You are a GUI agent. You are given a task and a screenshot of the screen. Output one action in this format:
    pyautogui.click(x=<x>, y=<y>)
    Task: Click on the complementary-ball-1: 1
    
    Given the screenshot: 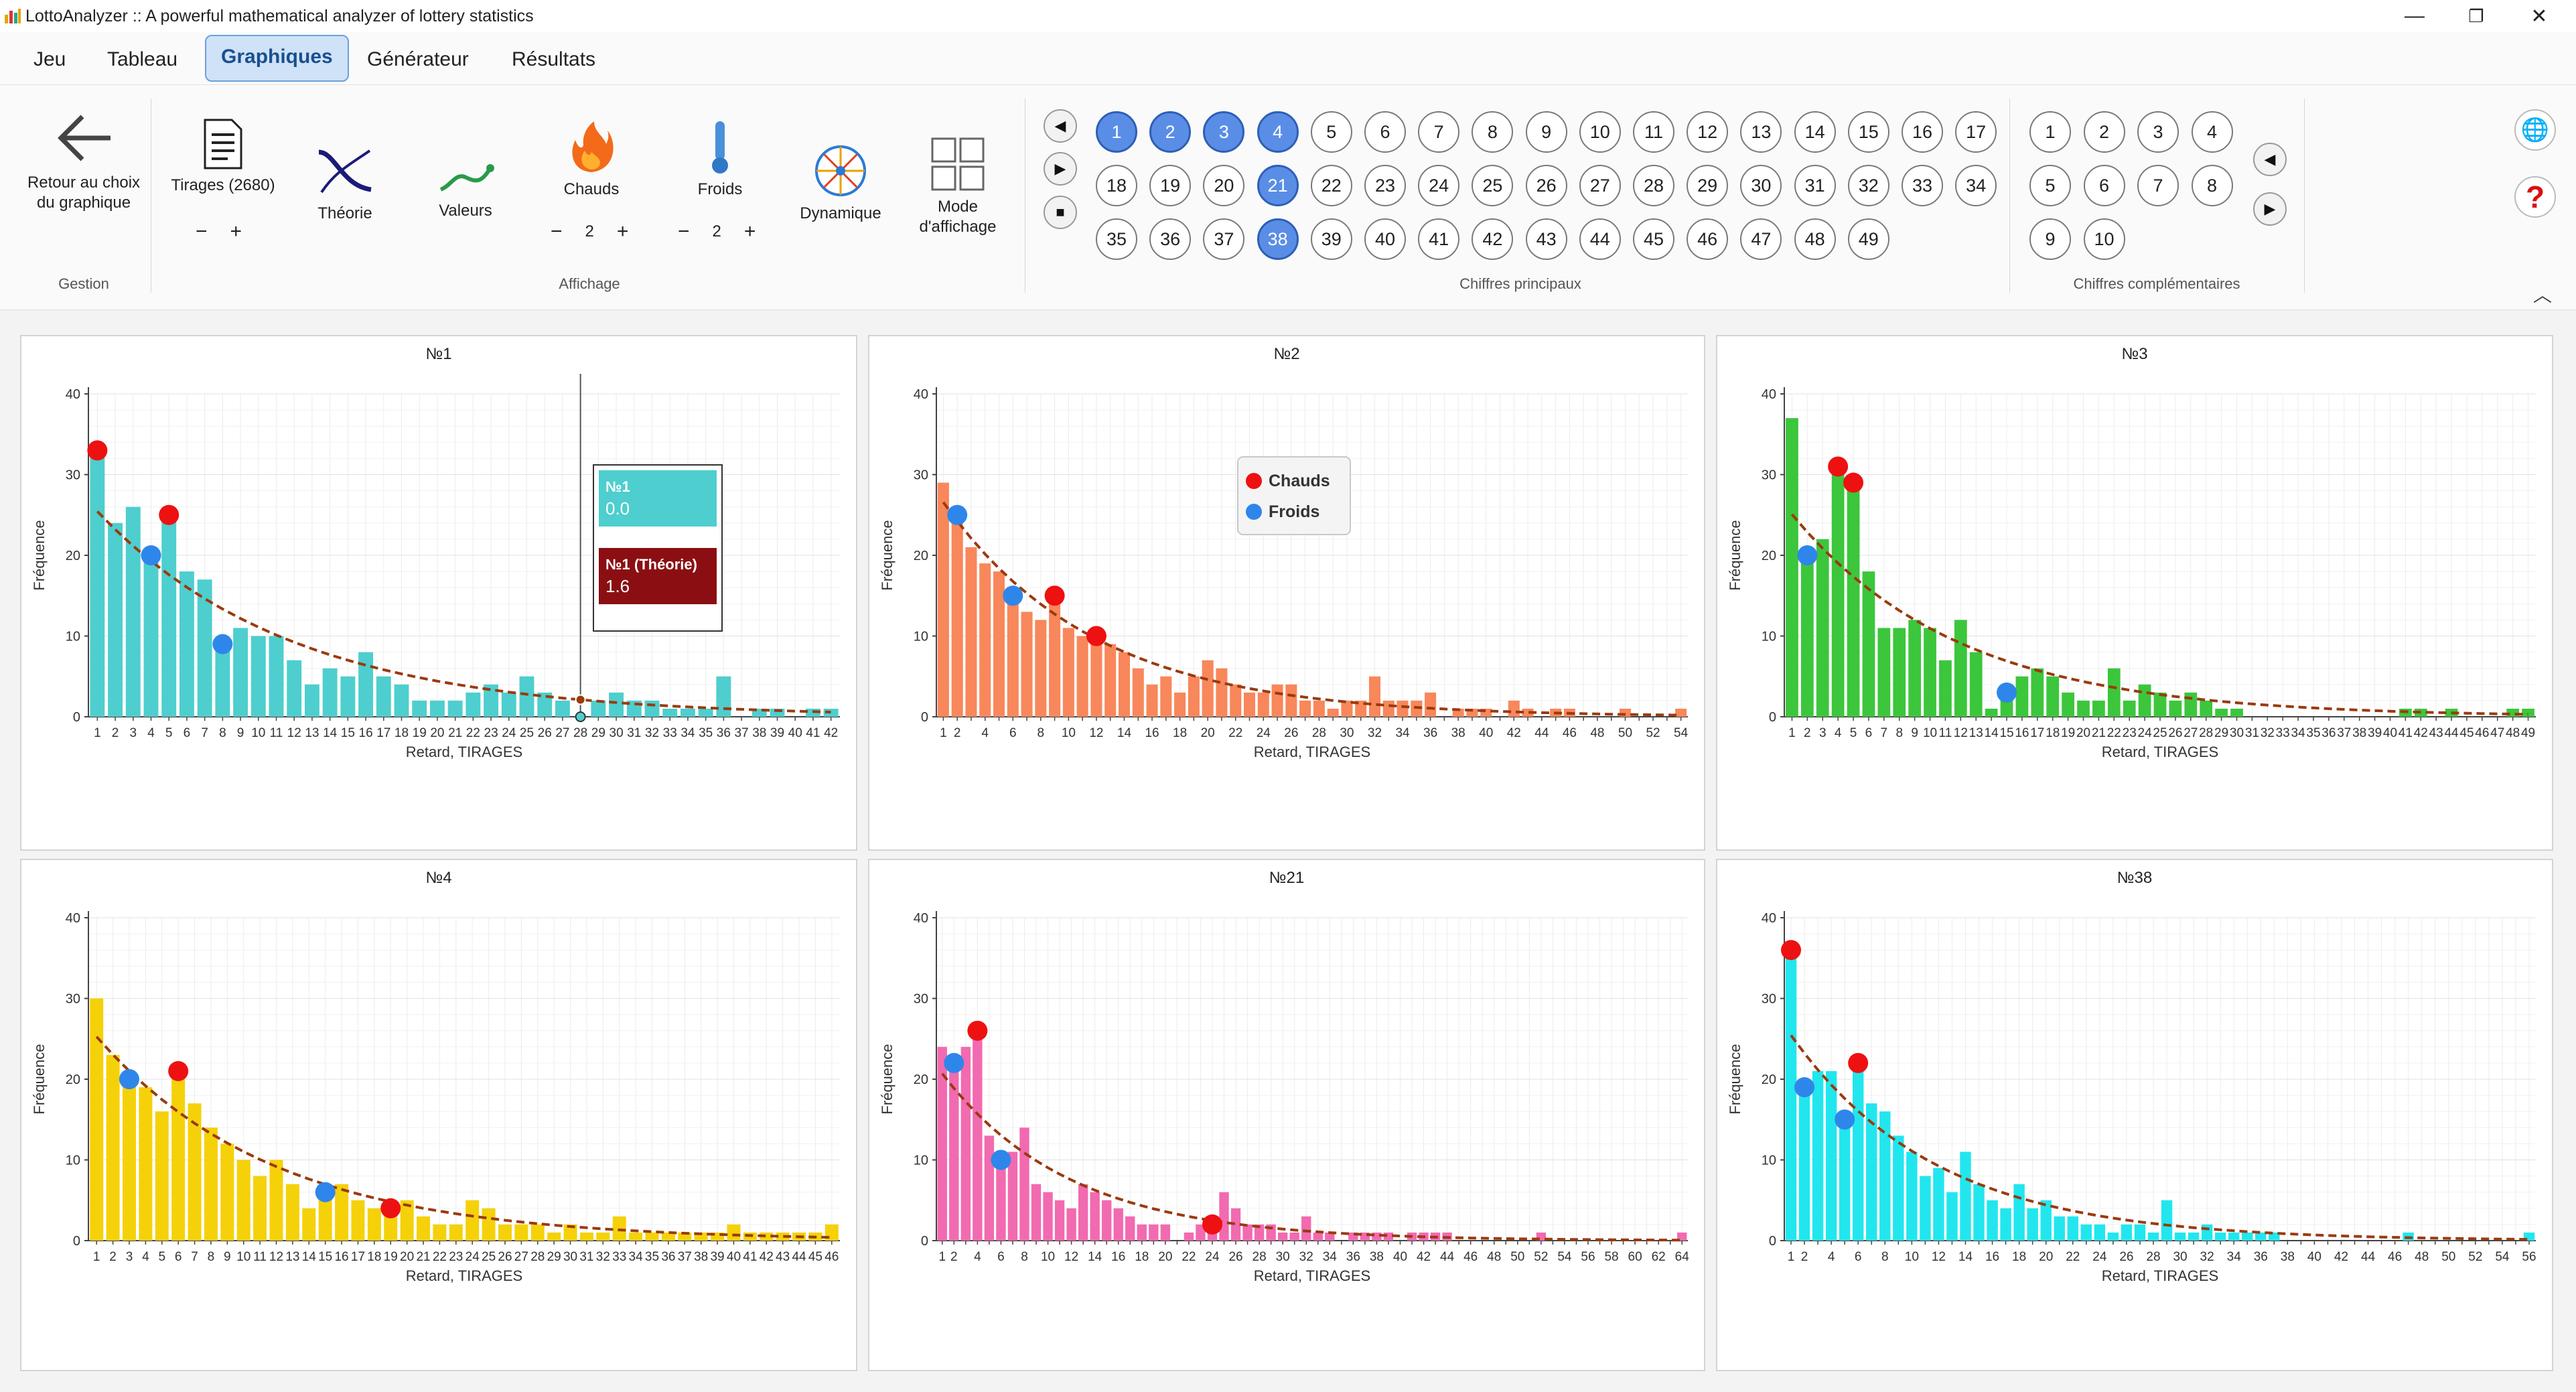 What is the action you would take?
    pyautogui.click(x=2050, y=132)
    